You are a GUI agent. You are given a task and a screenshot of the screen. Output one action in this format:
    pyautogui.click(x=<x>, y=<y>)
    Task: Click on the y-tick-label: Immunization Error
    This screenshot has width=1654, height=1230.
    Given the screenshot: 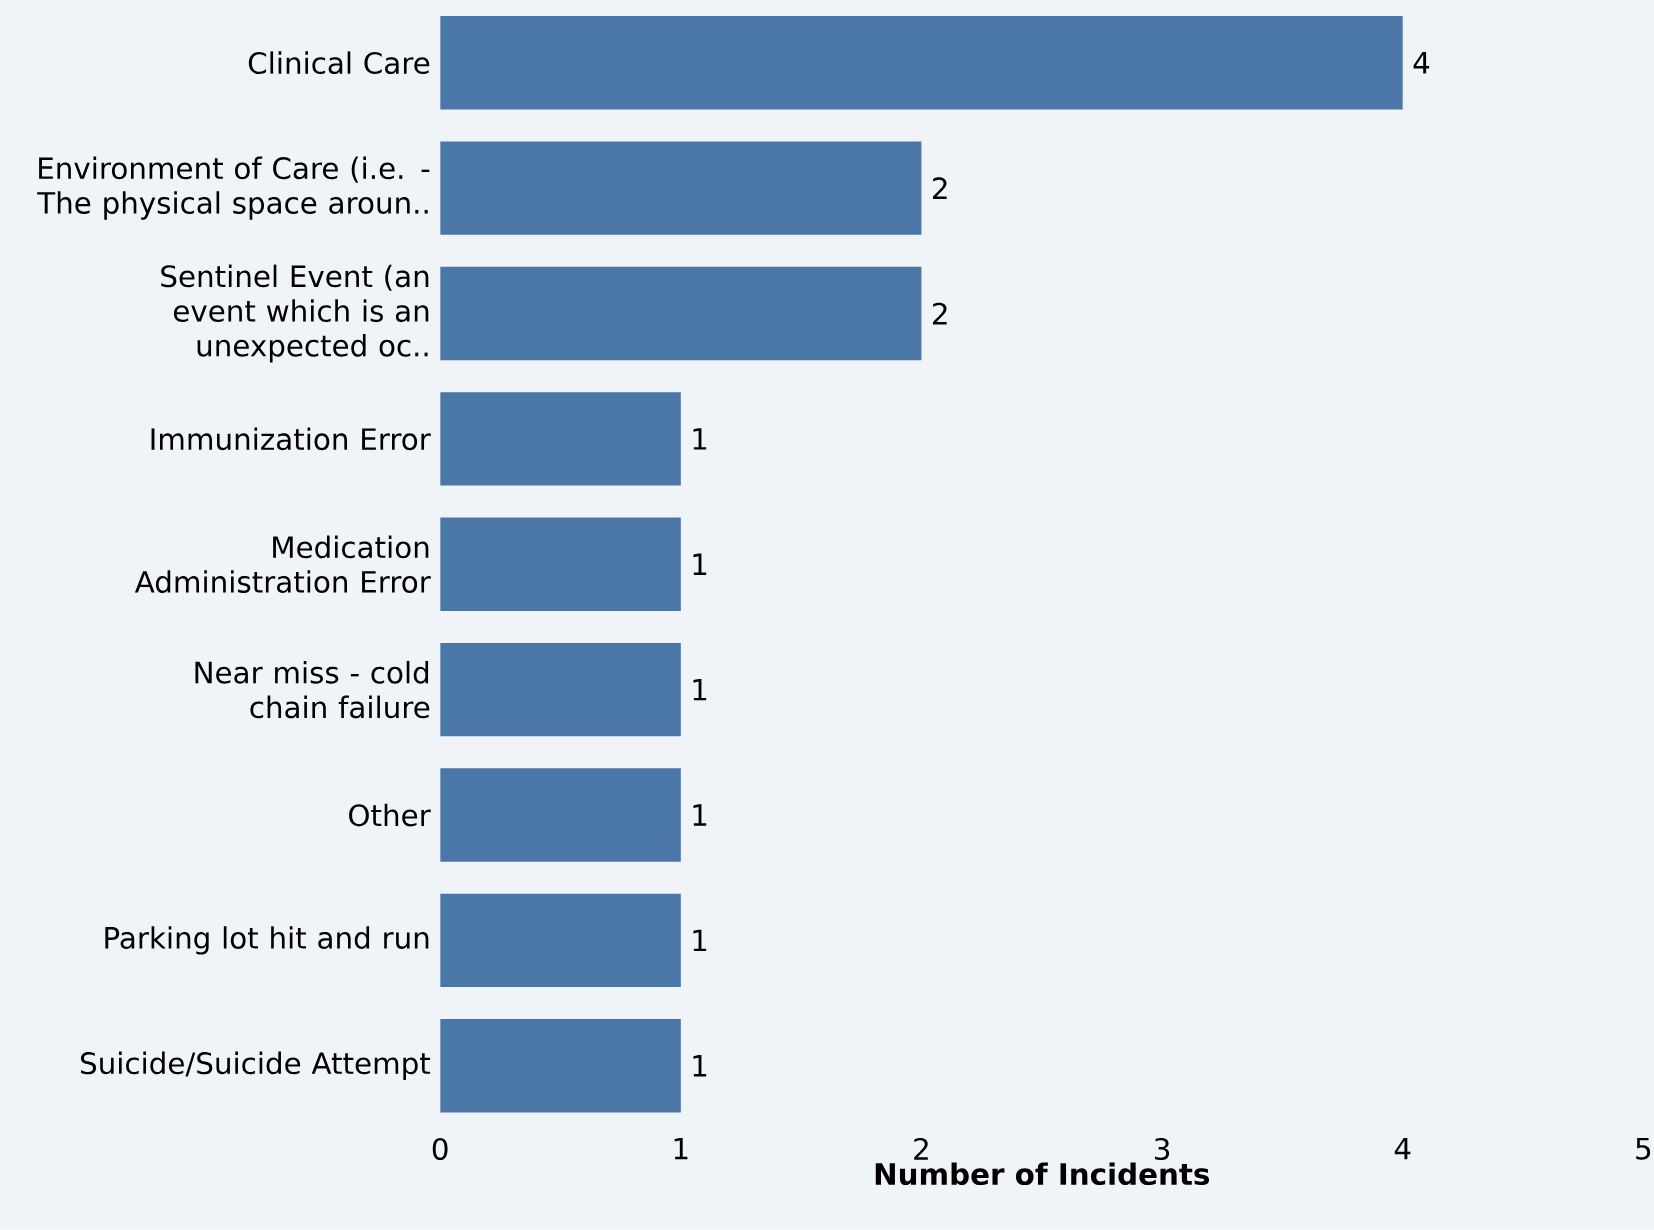 What is the action you would take?
    pyautogui.click(x=291, y=439)
    